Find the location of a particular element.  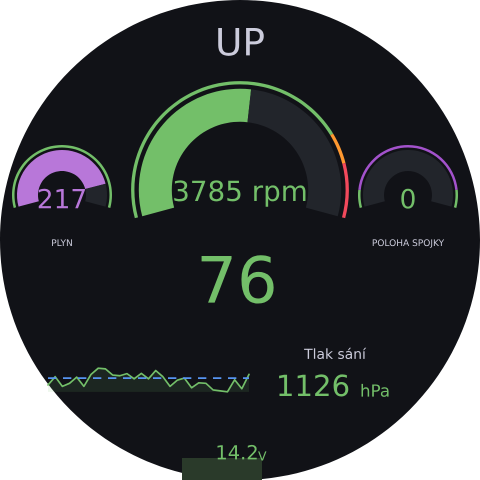

text: 1126 is located at coordinates (313, 385).